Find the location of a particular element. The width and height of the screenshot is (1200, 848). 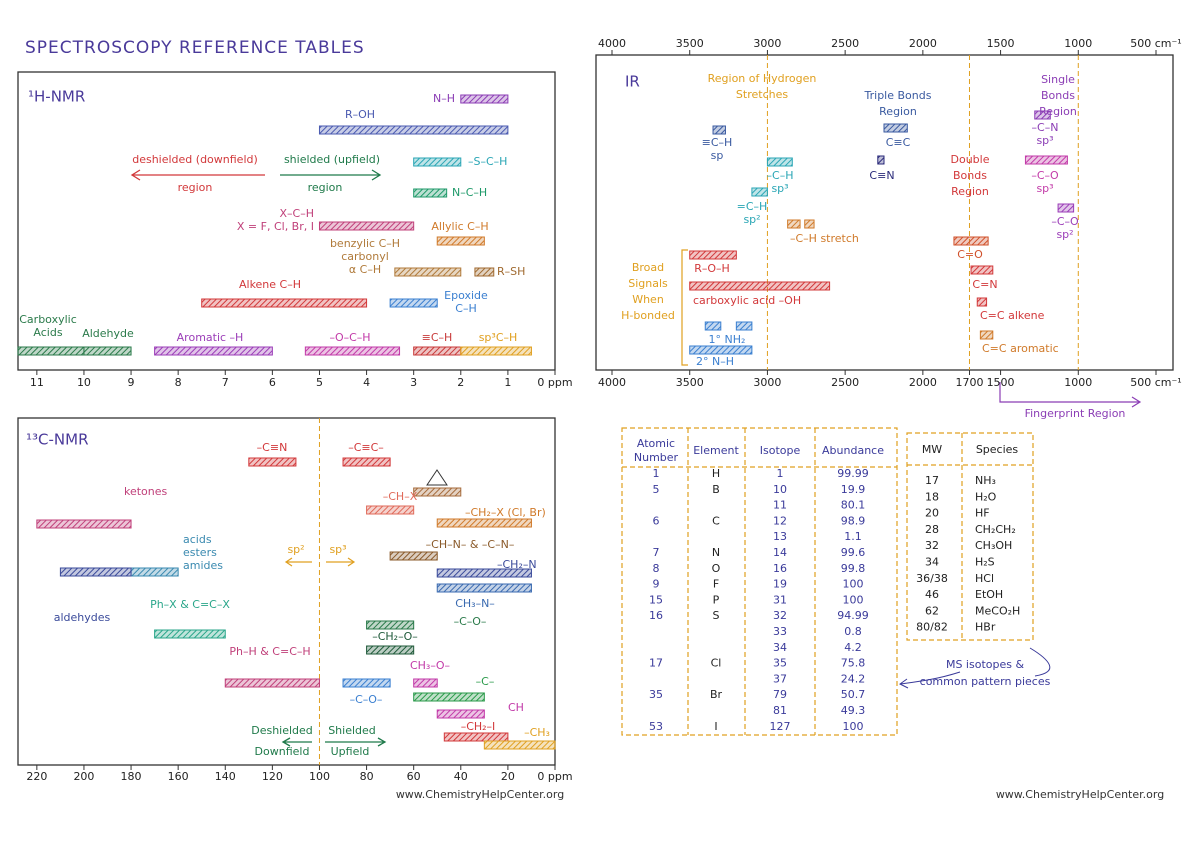

table-cell: 4.2 is located at coordinates (853, 647).